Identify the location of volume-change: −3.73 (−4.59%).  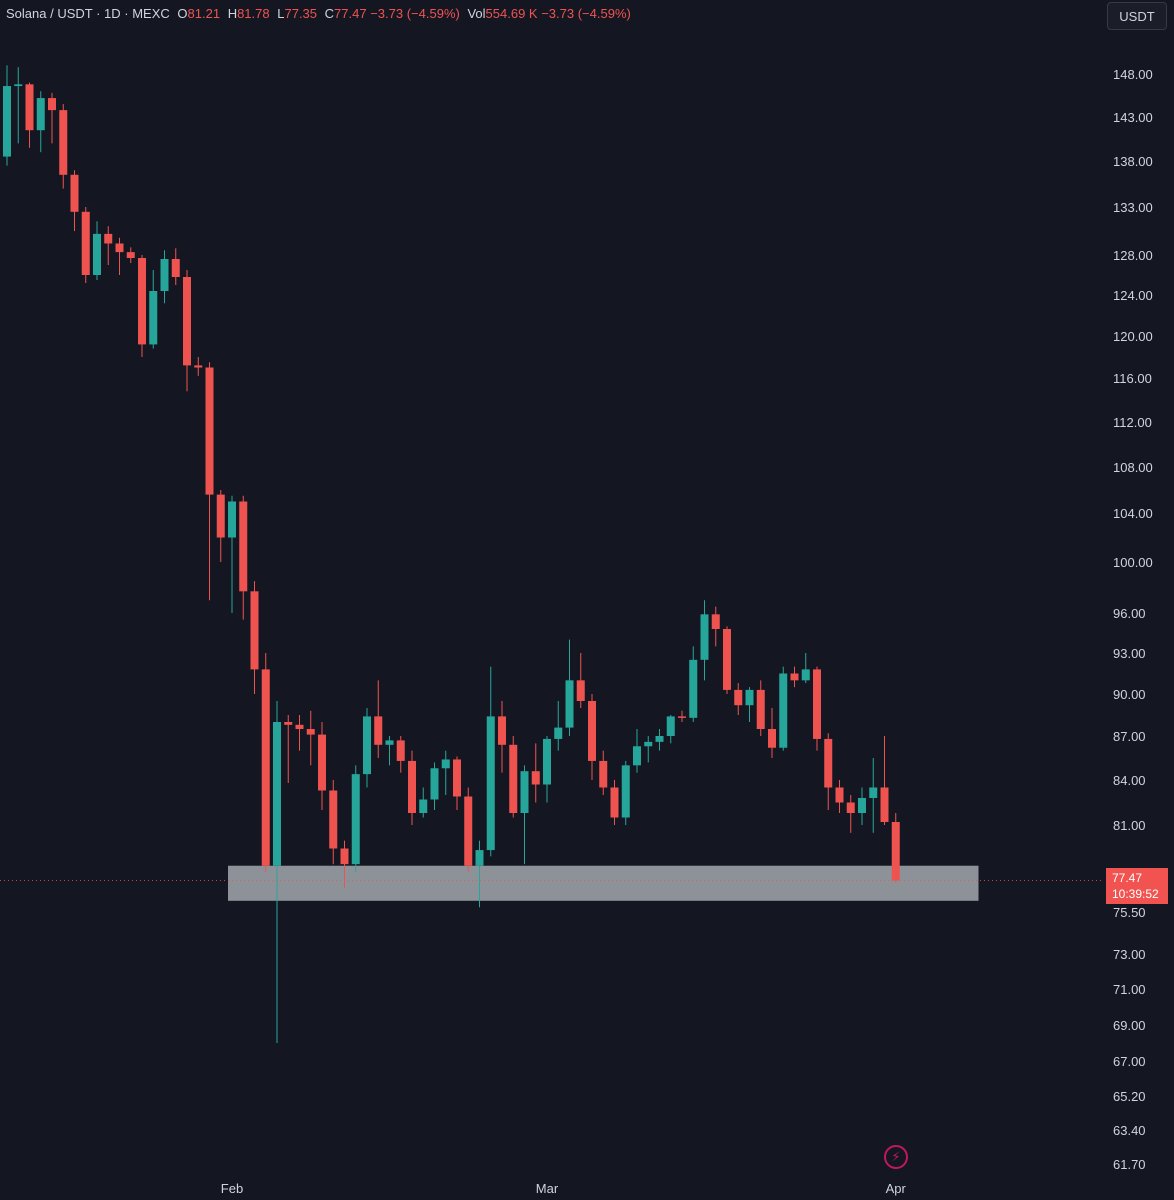
(586, 13).